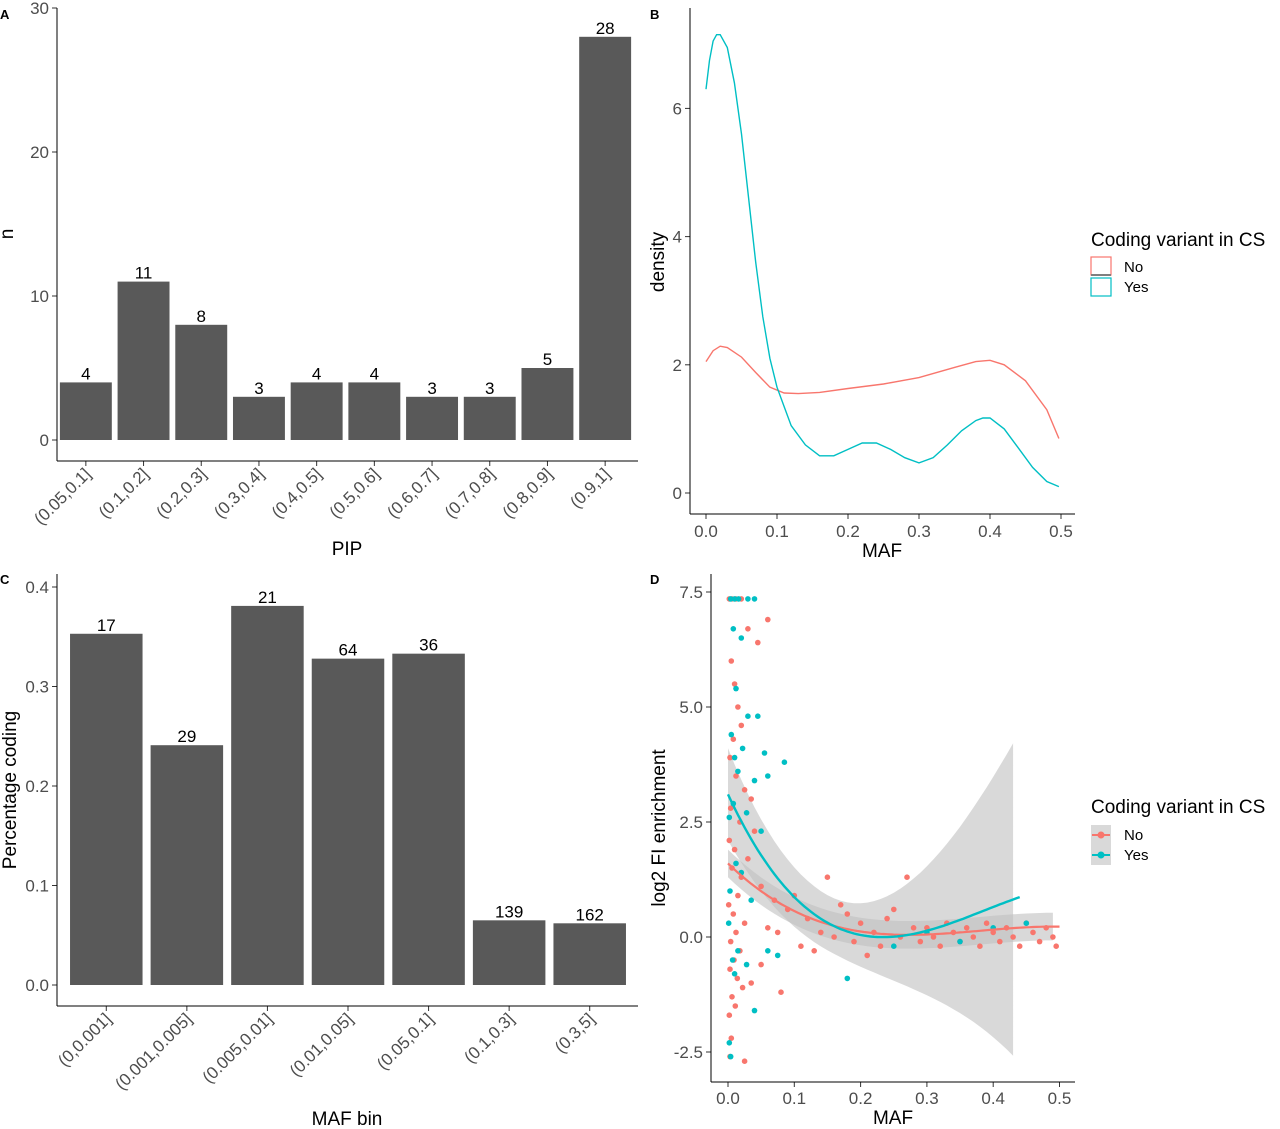  I want to click on panel-d-legend-label-no: No, so click(1133, 835).